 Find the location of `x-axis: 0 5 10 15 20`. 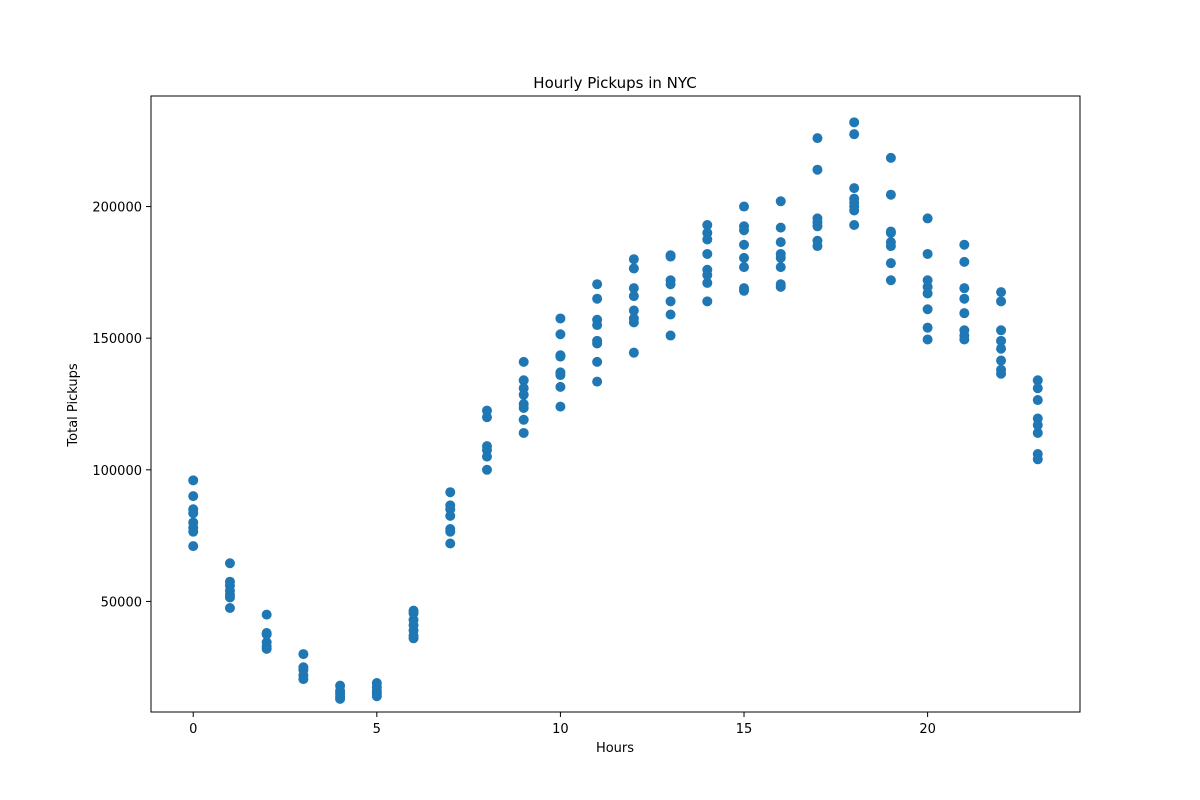

x-axis: 0 5 10 15 20 is located at coordinates (562, 724).